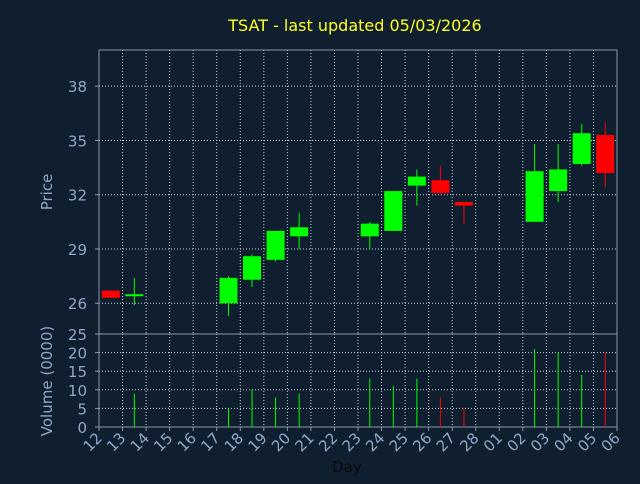  Describe the element at coordinates (77, 304) in the screenshot. I see `price-tick-label: 26` at that location.